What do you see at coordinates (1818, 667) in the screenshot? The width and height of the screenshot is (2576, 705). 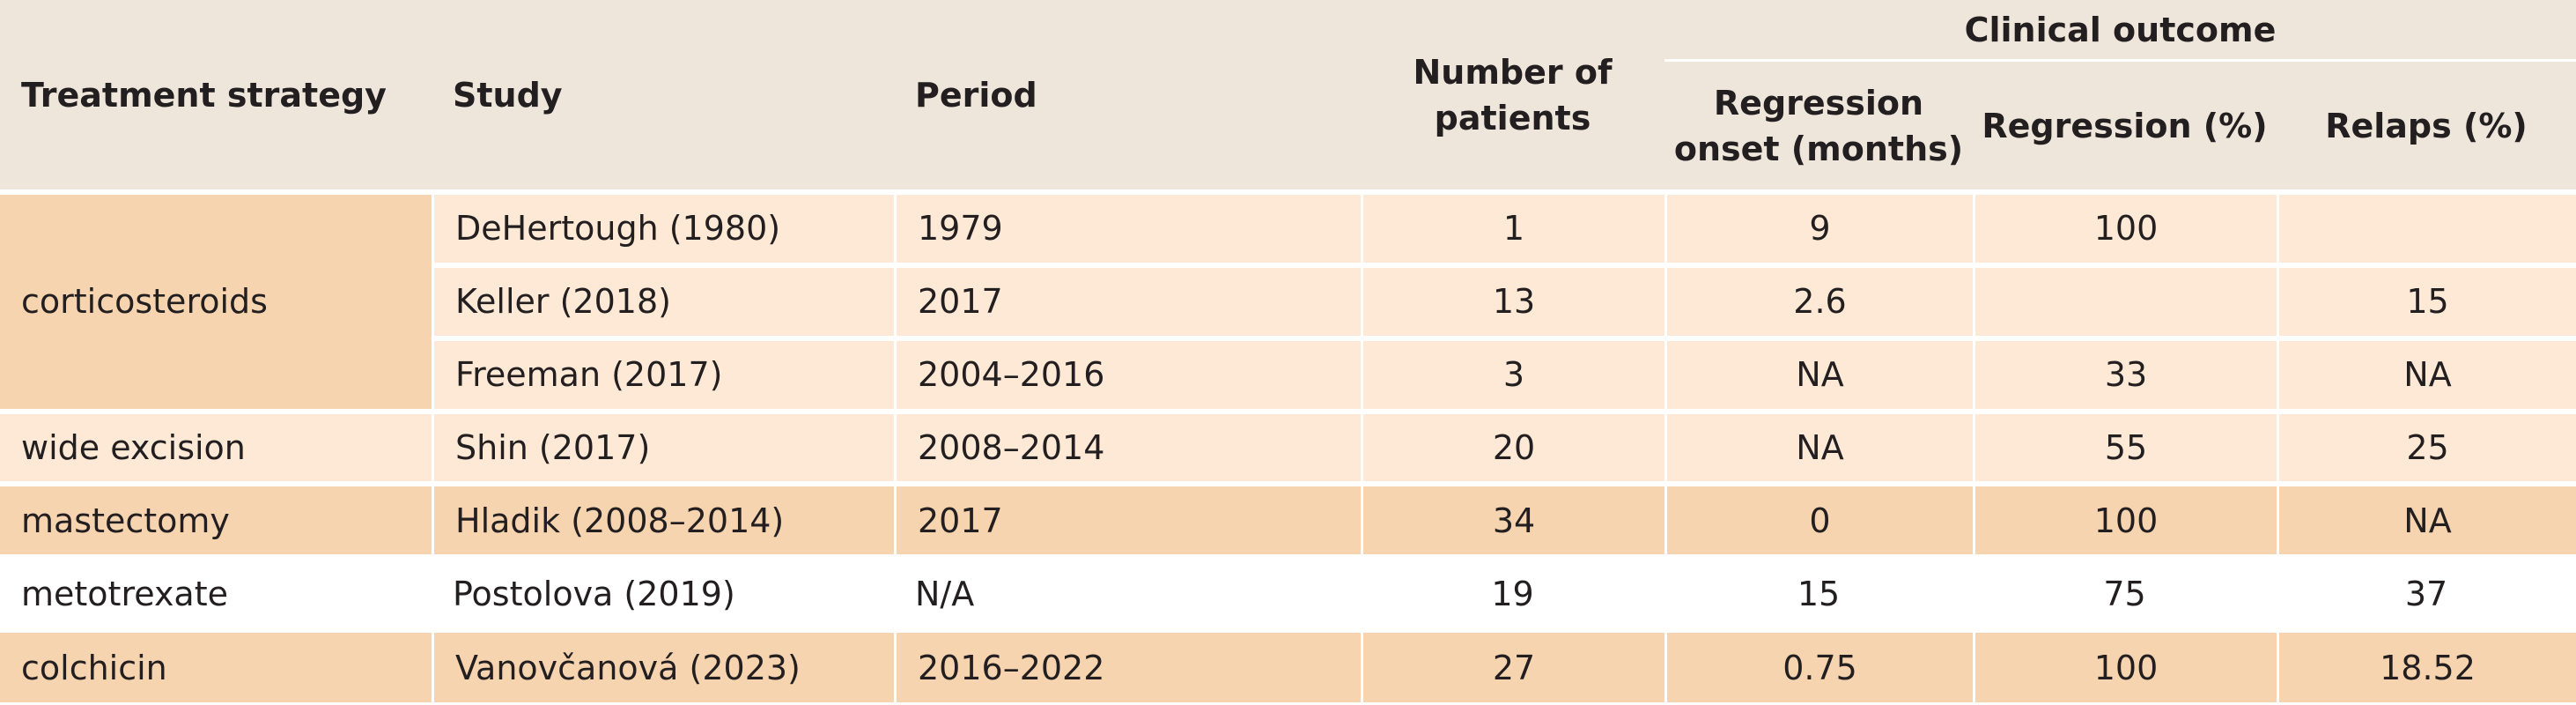 I see `cell-onset: 0.75` at bounding box center [1818, 667].